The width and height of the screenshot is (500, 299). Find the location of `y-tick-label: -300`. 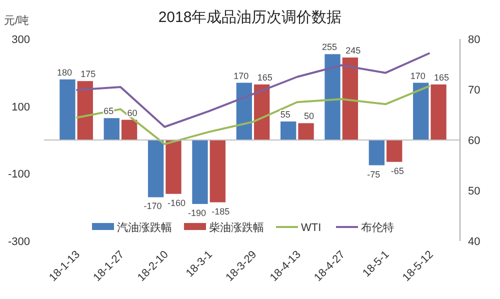

y-tick-label: -300 is located at coordinates (19, 242).